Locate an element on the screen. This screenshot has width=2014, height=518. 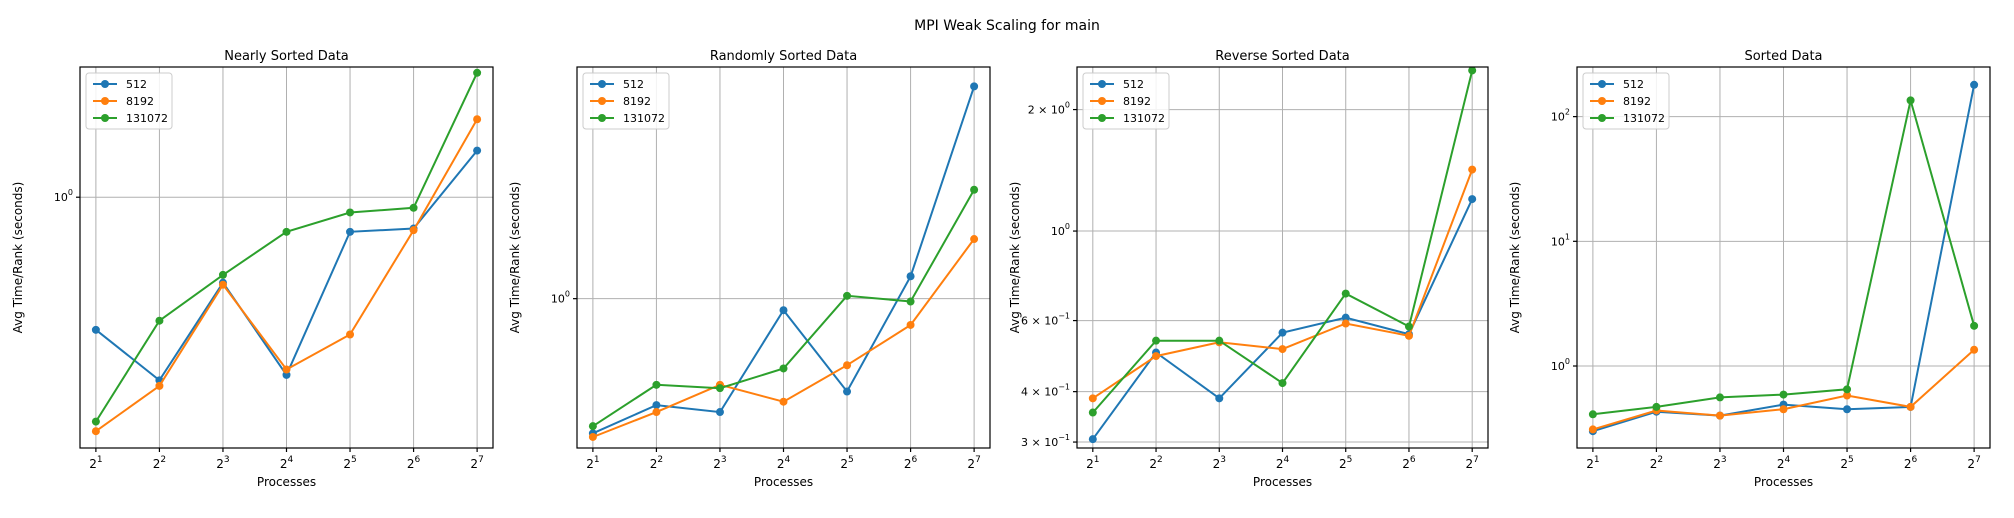
x-tick-exp: 7 is located at coordinates (1476, 460).